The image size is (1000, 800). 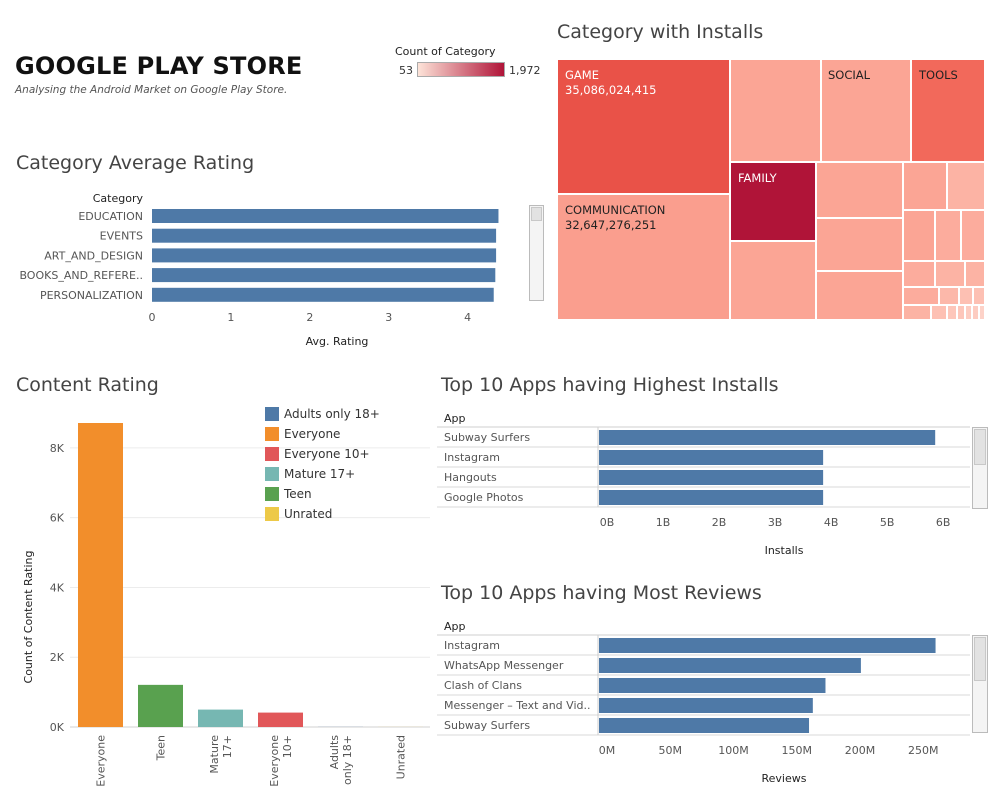 I want to click on top-installs-bar, so click(x=711, y=457).